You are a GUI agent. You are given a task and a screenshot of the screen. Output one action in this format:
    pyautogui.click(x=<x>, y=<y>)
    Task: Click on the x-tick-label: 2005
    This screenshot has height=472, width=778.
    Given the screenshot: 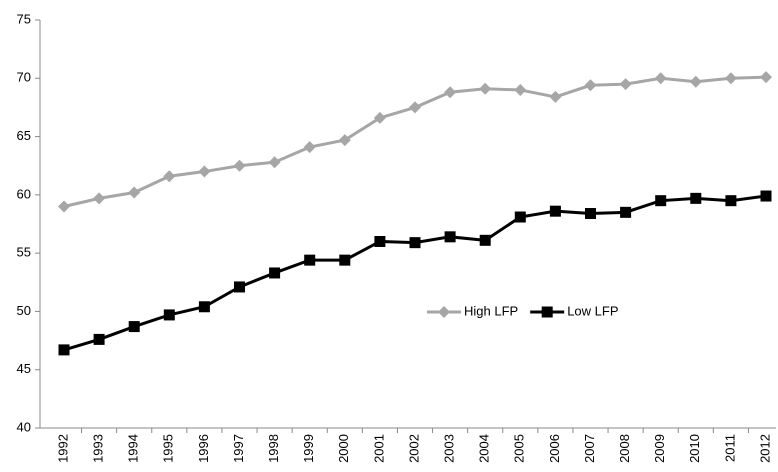 What is the action you would take?
    pyautogui.click(x=519, y=448)
    